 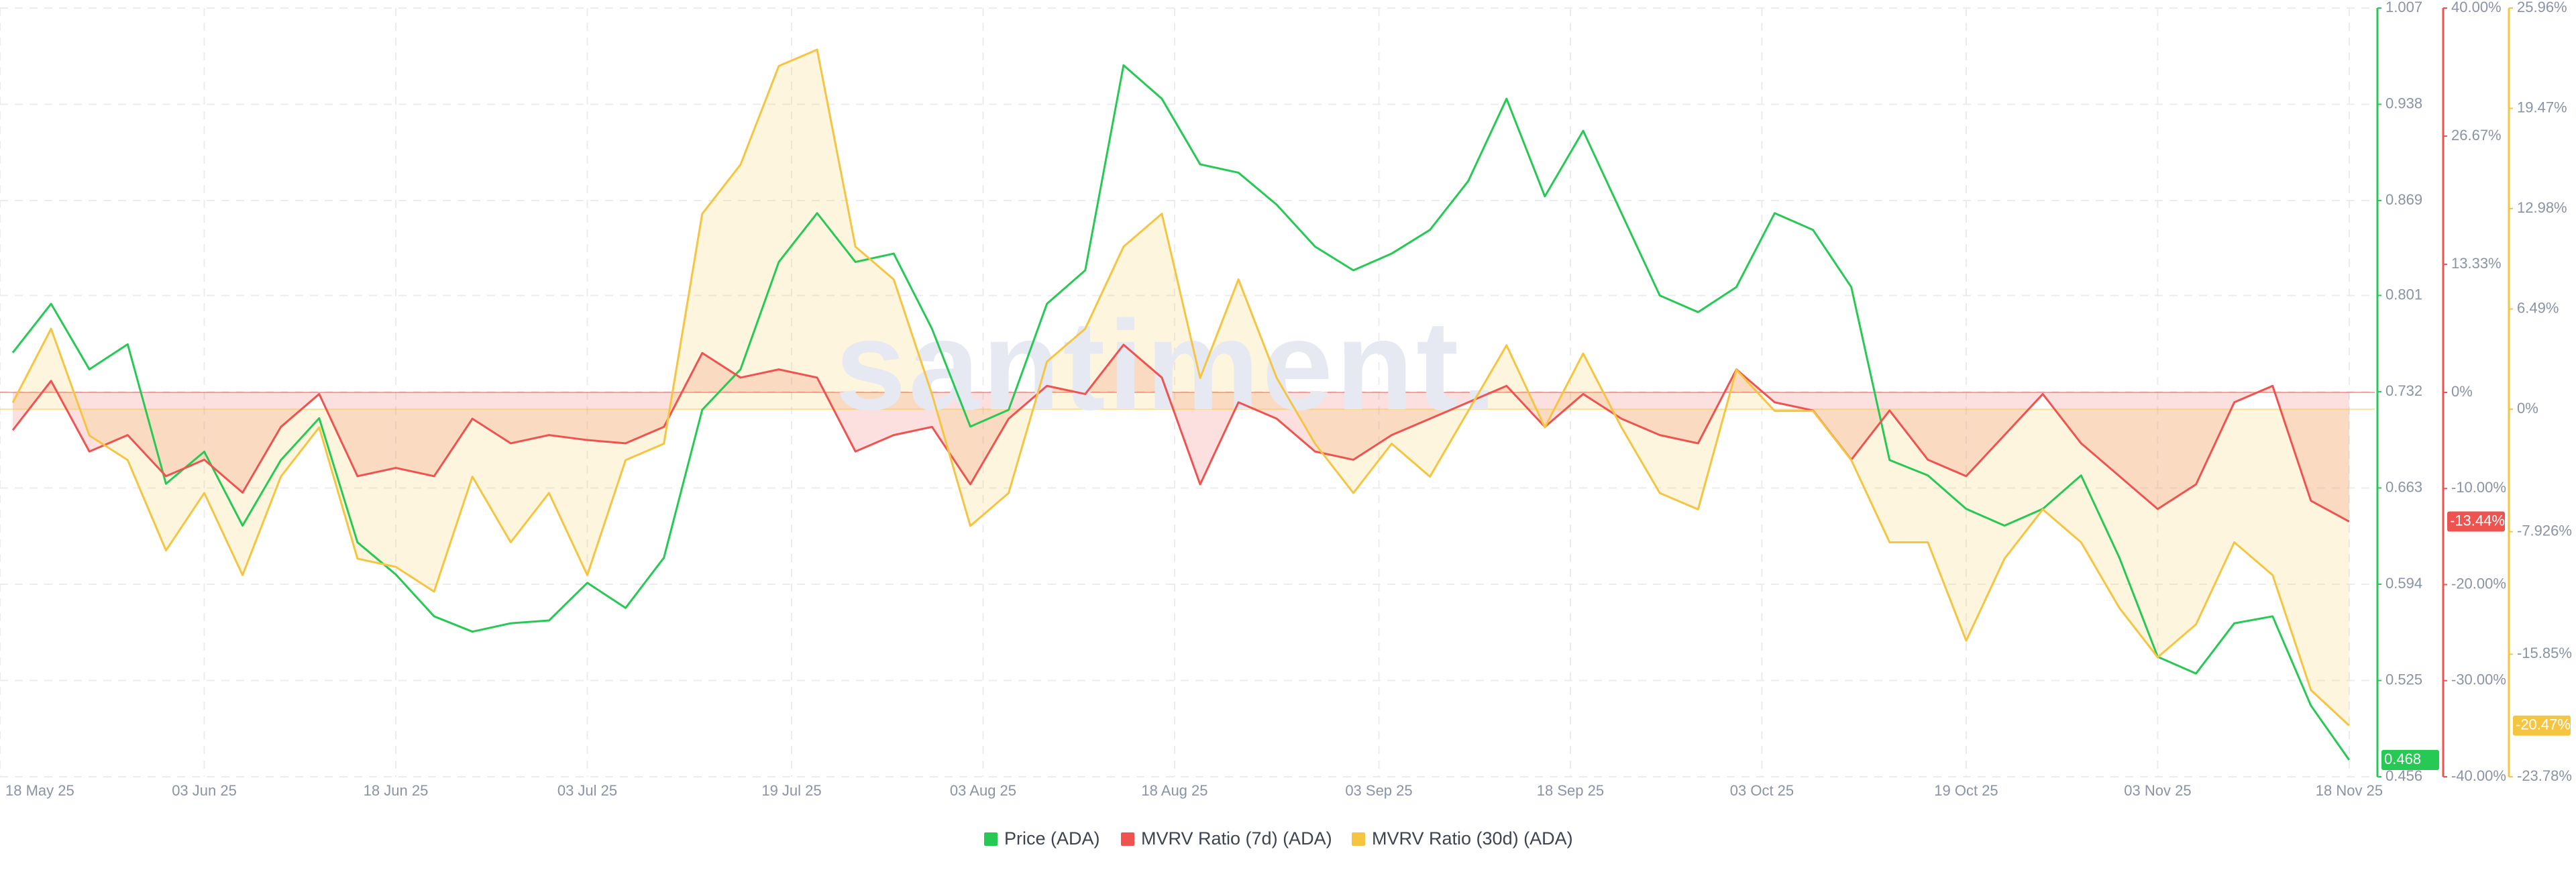 I want to click on value-badge-label: -13.44%, so click(x=2477, y=520).